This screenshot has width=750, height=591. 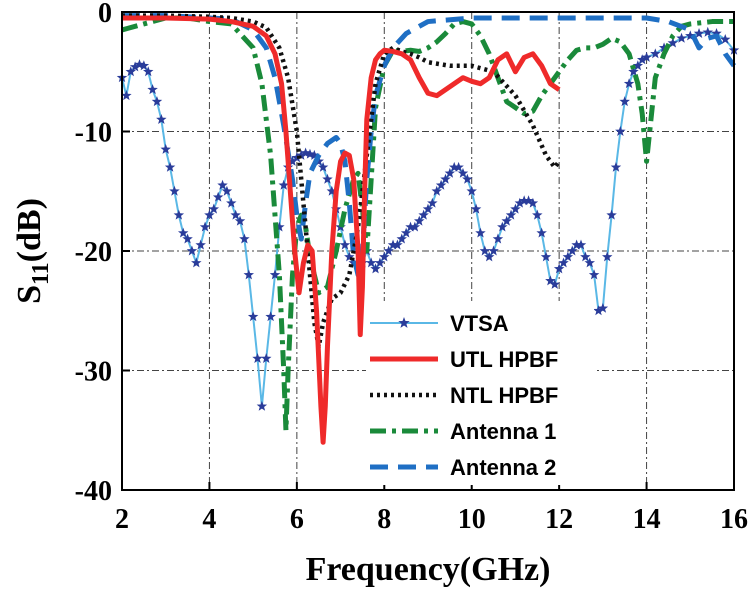 What do you see at coordinates (41, 273) in the screenshot?
I see `y-axis-label-sub: 11` at bounding box center [41, 273].